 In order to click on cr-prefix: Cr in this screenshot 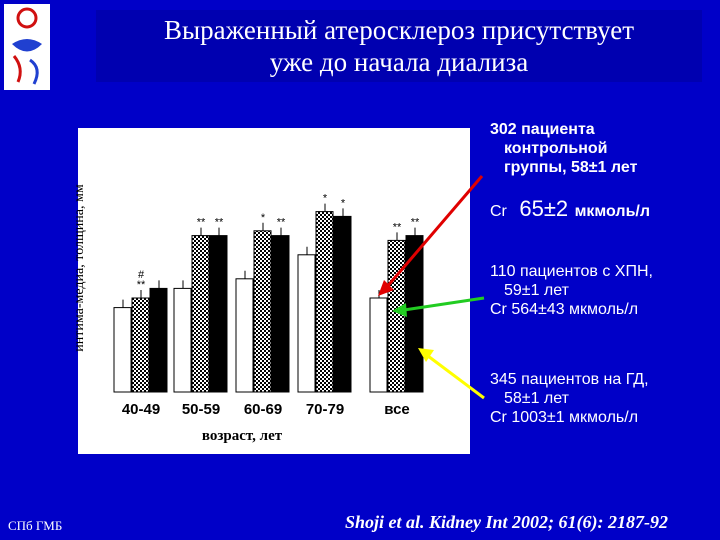, I will do `click(498, 211)`.